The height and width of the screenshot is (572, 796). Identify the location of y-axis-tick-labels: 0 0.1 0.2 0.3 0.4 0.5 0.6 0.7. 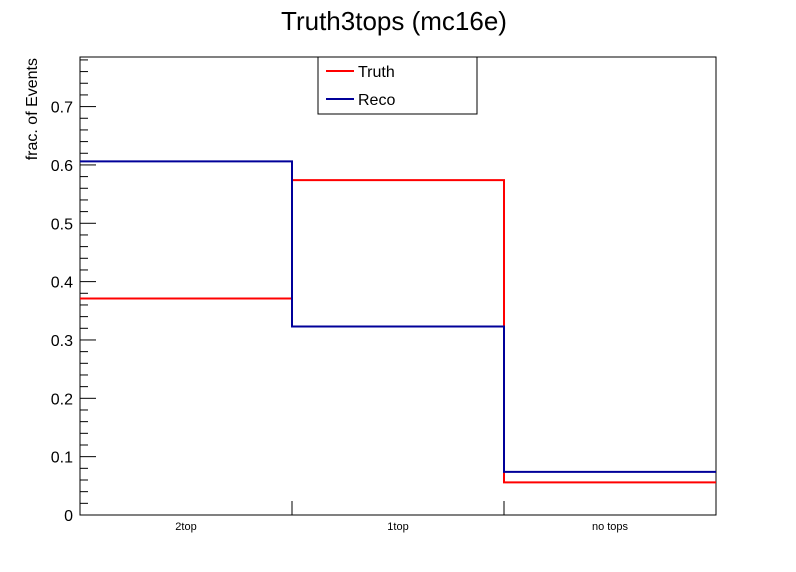
(62, 312).